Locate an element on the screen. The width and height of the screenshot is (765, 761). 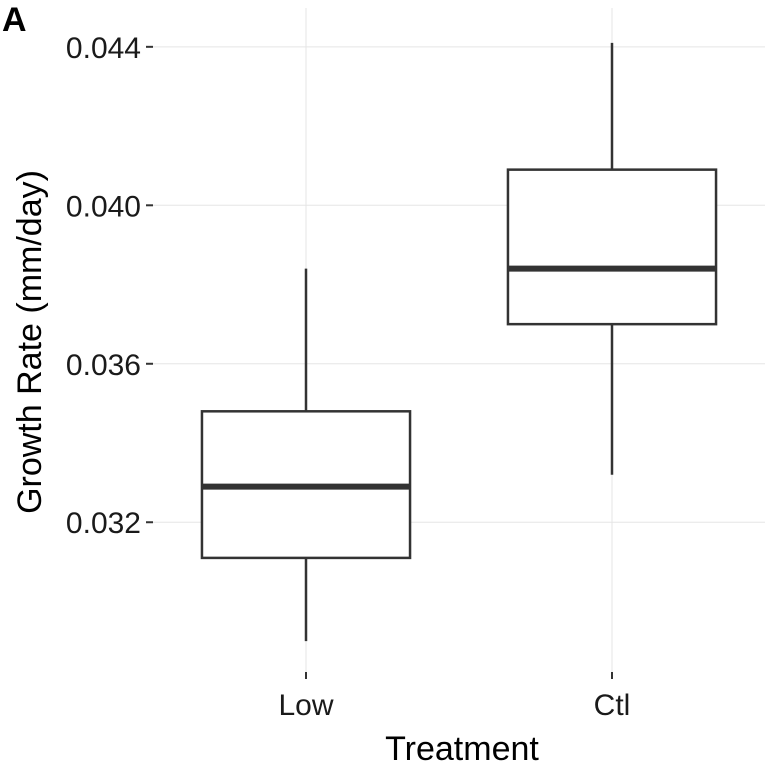
y-tick-label: 0.044 is located at coordinates (103, 48).